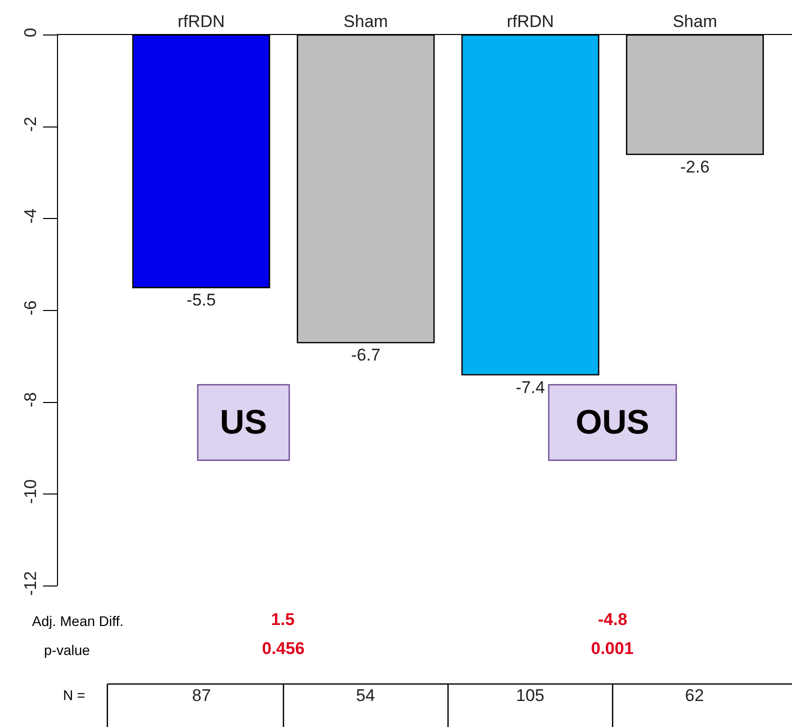 The width and height of the screenshot is (792, 727). Describe the element at coordinates (201, 300) in the screenshot. I see `data-label: -5.5` at that location.